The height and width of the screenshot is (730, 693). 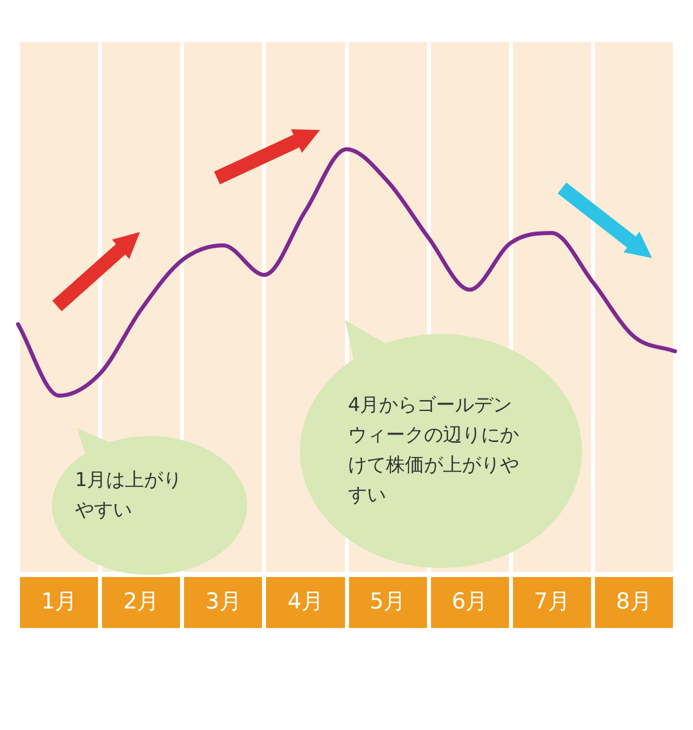 I want to click on x-tick-label: 1月, so click(x=59, y=602).